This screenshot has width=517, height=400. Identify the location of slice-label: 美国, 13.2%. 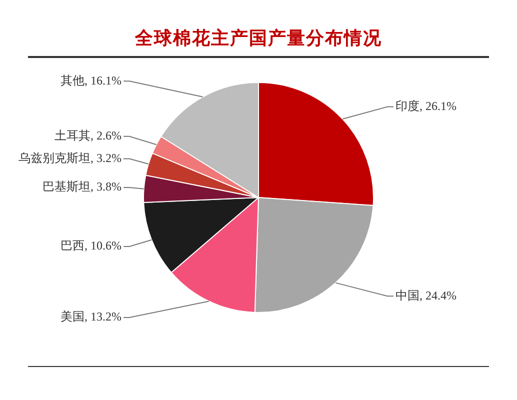
(91, 317).